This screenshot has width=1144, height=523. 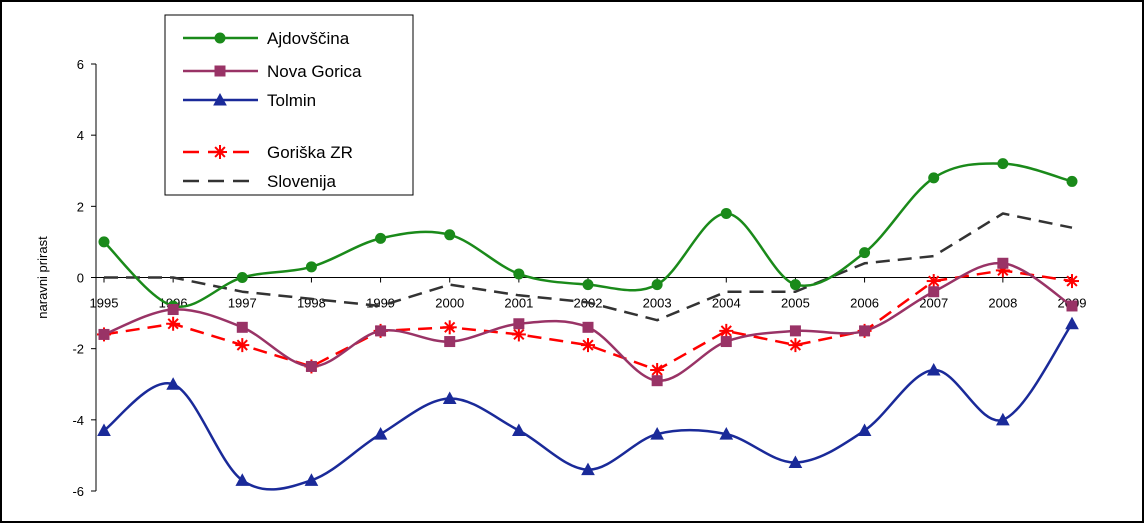 I want to click on y-tick-label: 4, so click(x=80, y=135).